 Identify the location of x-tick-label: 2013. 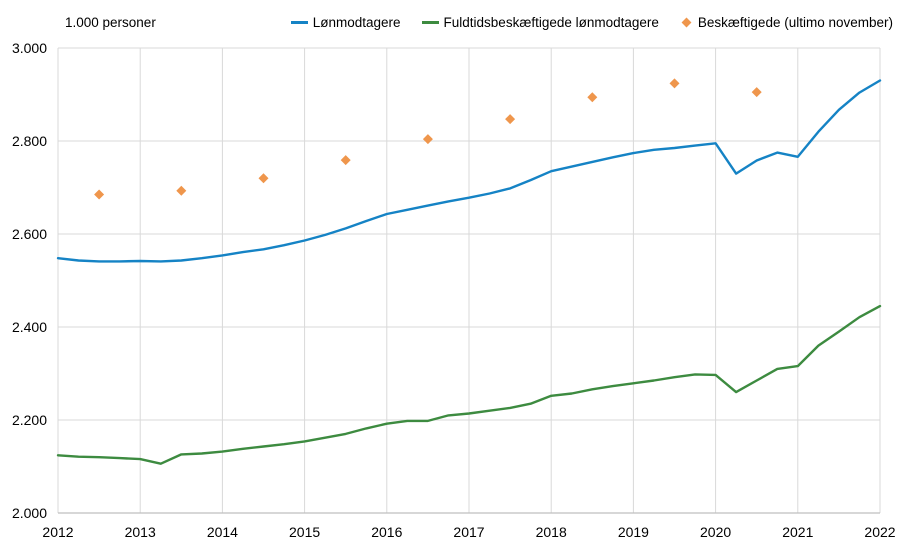
(140, 532).